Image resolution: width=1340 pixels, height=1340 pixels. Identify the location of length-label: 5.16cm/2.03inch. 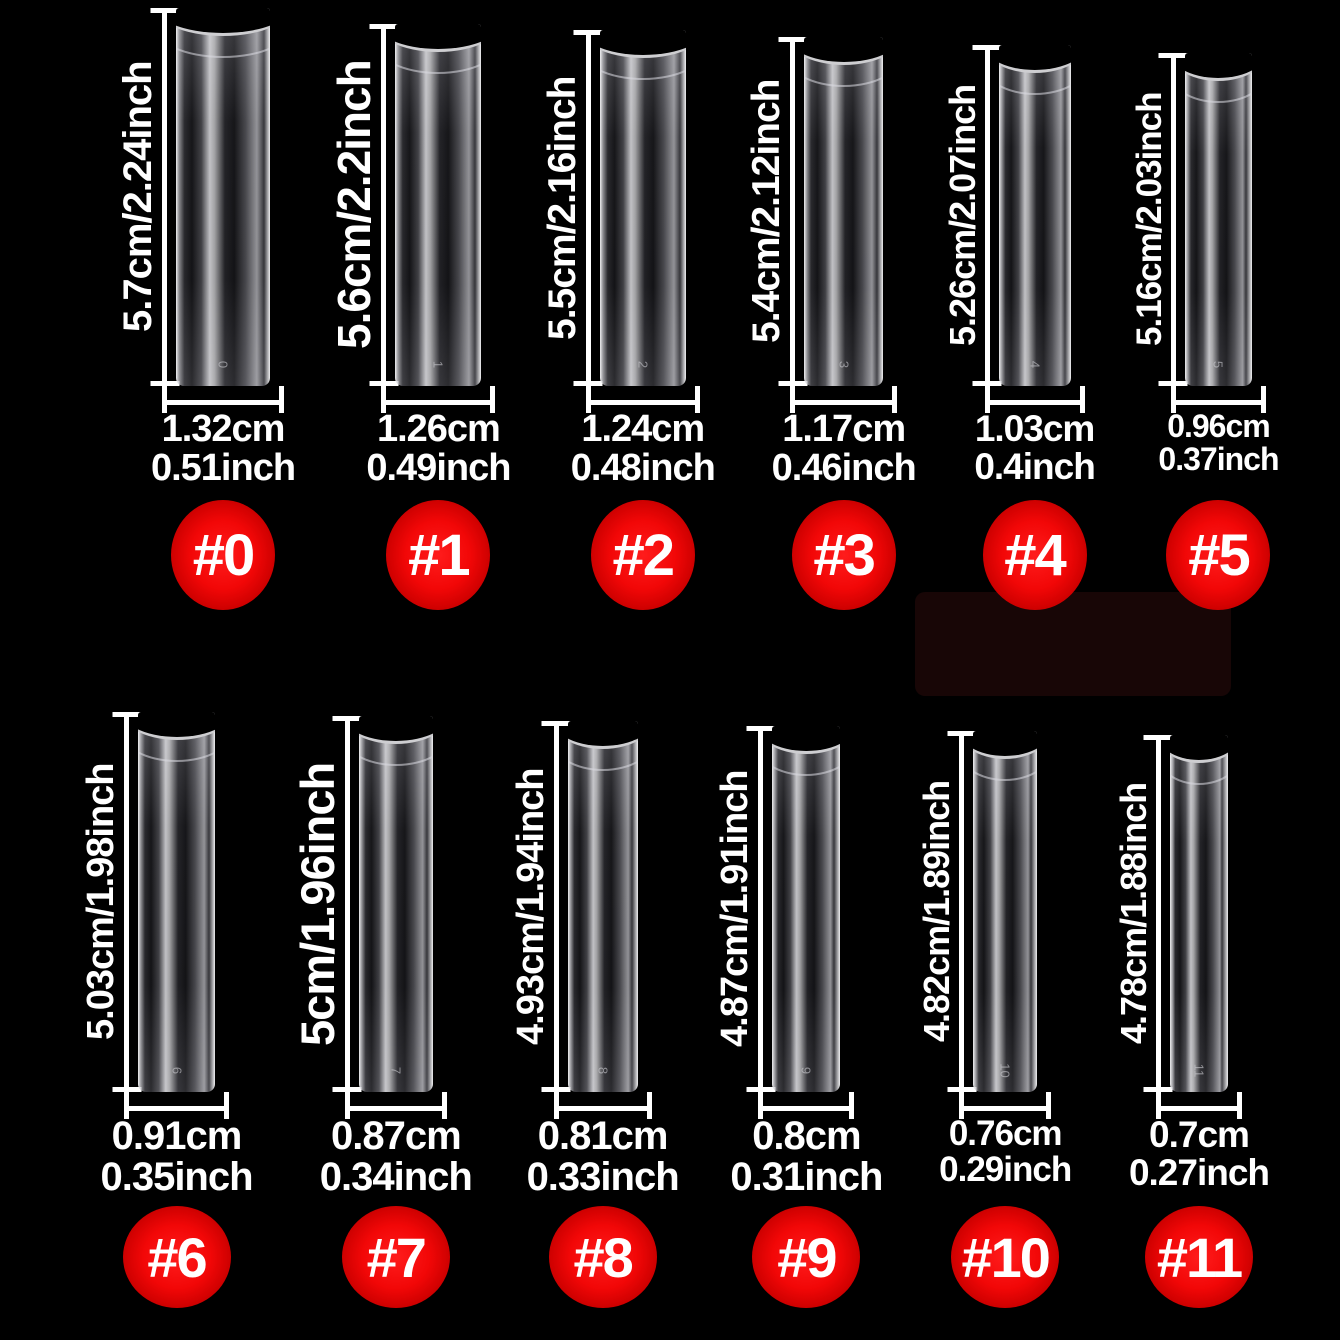
(1149, 219).